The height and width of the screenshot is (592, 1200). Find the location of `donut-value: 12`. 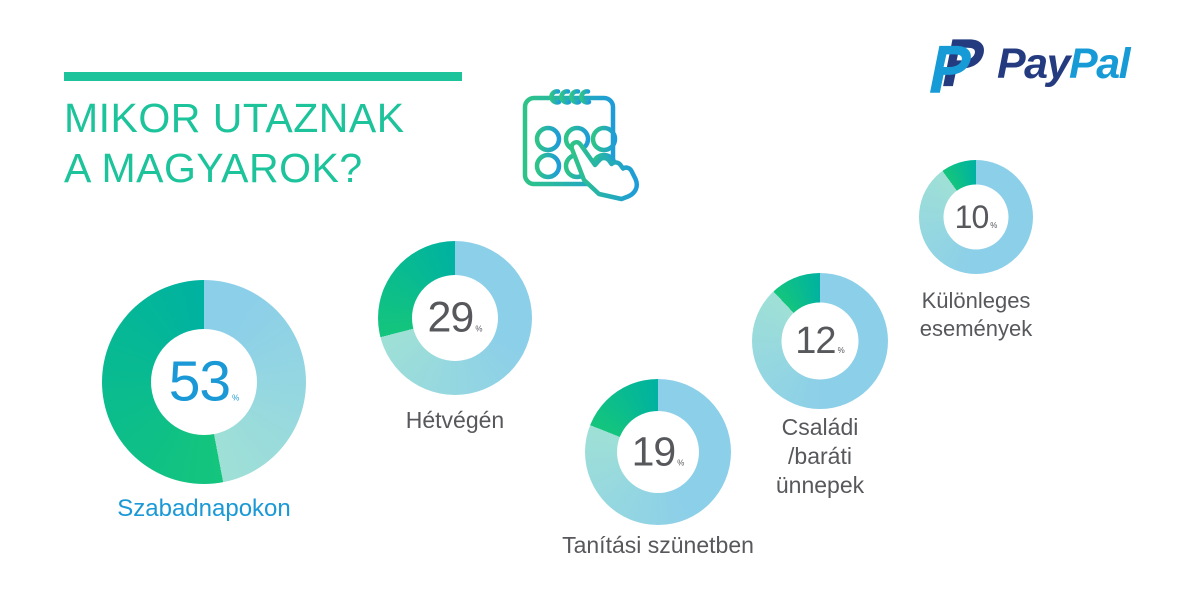

donut-value: 12 is located at coordinates (815, 341).